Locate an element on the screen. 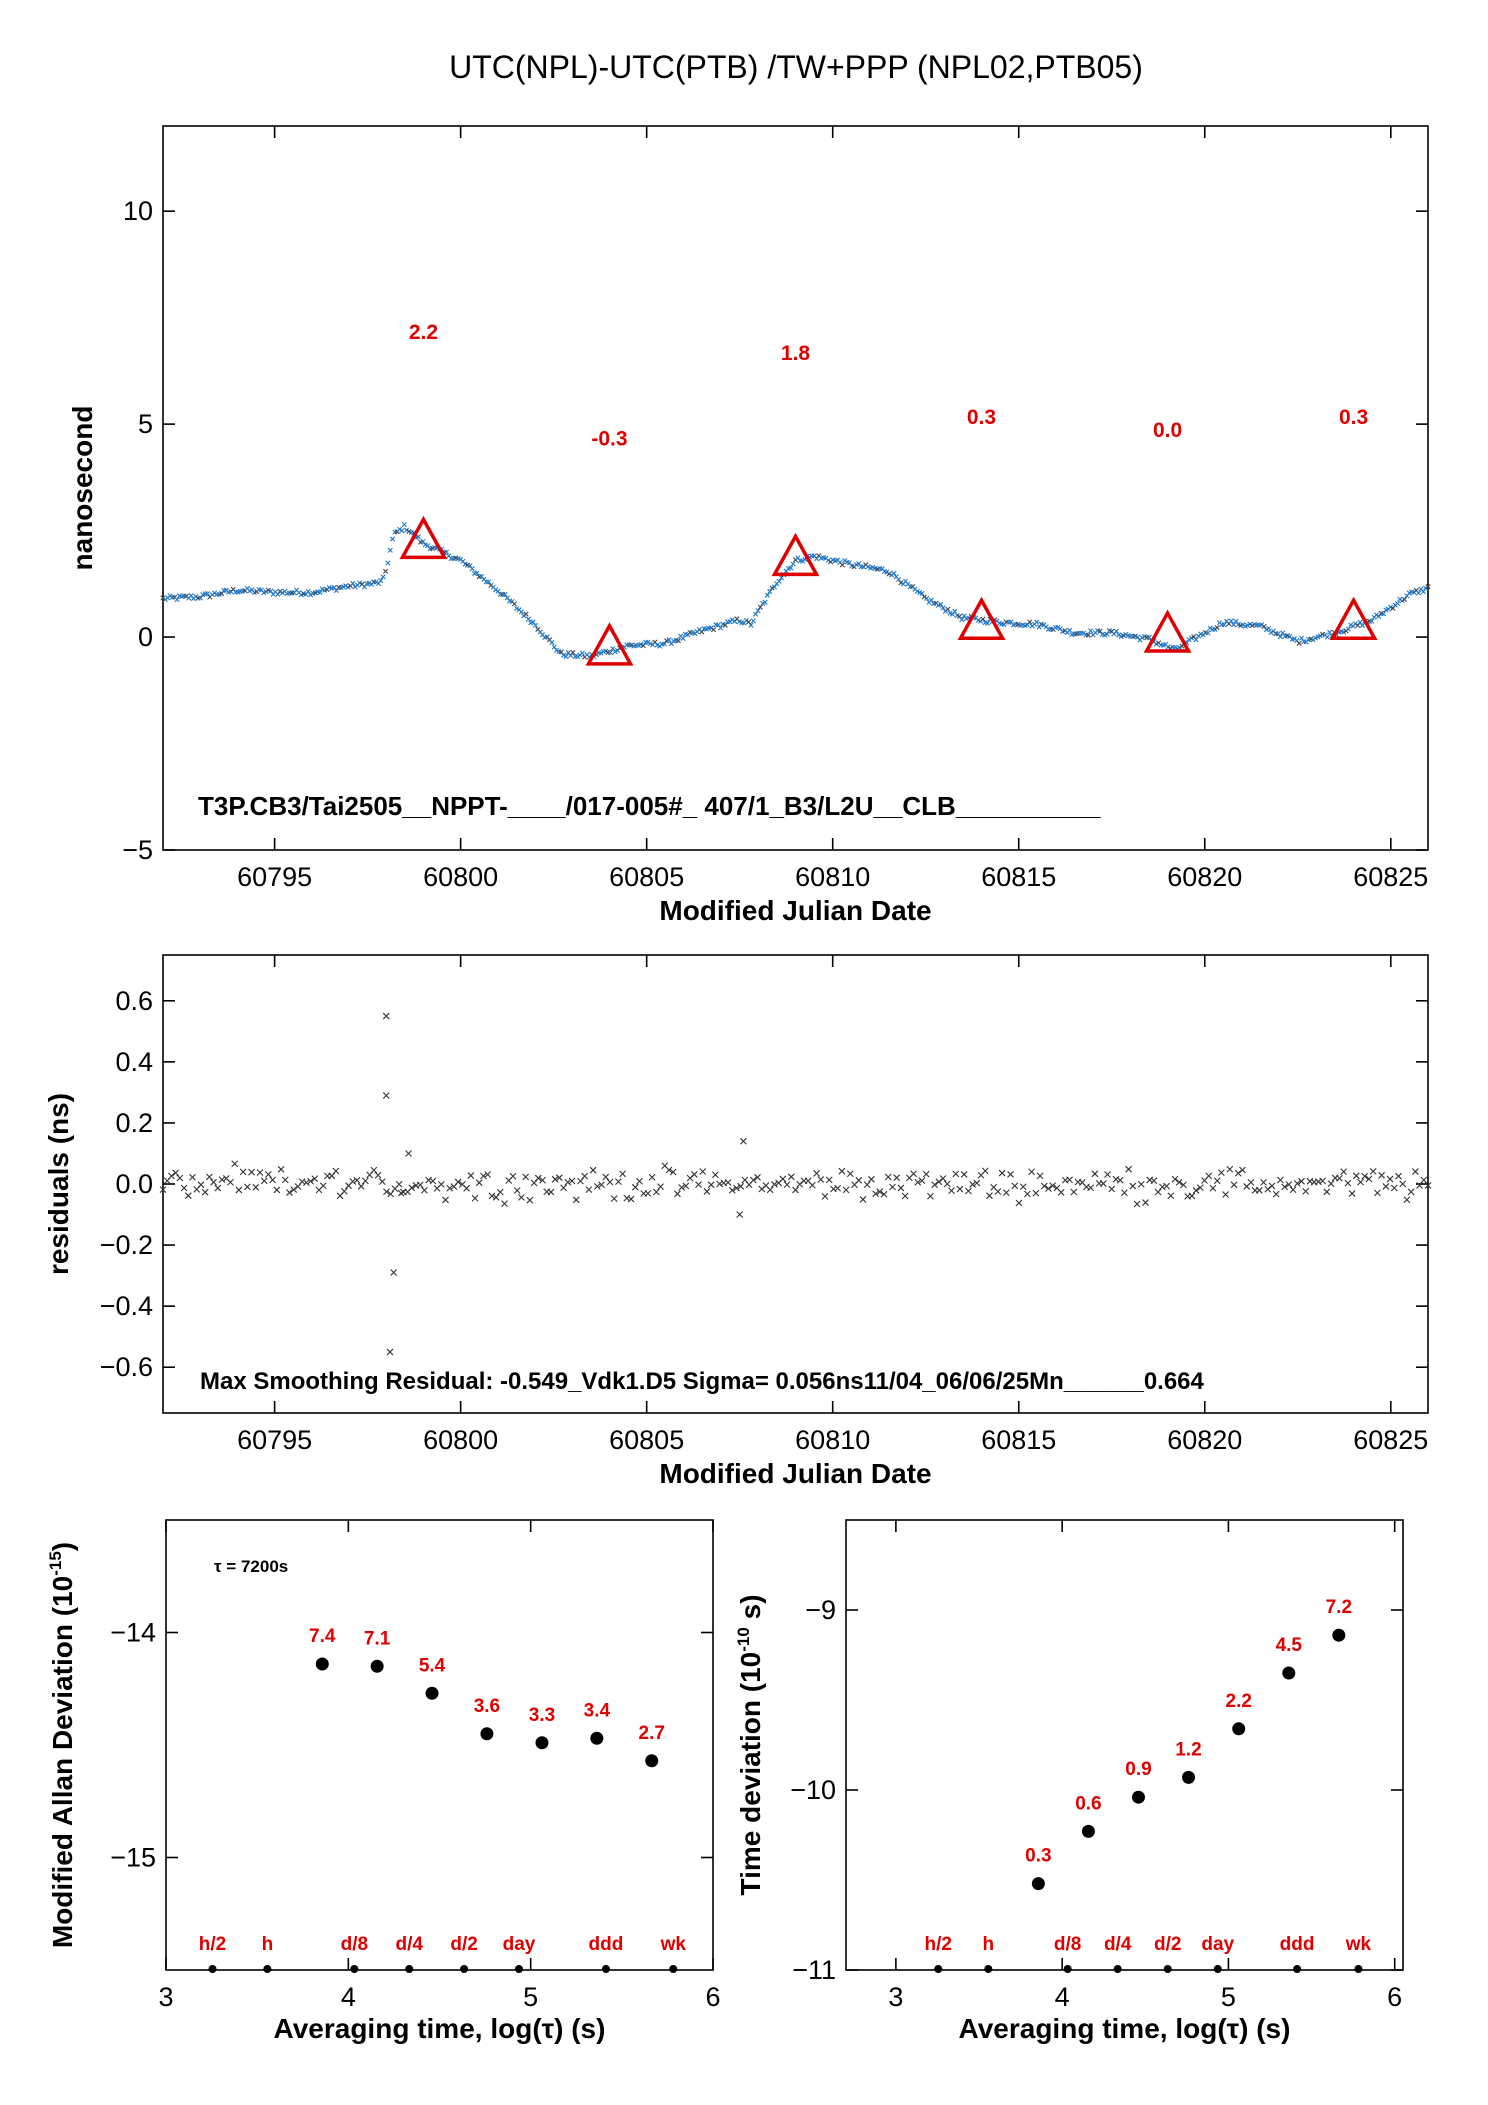  y-tick-label: 0.6 is located at coordinates (134, 1001).